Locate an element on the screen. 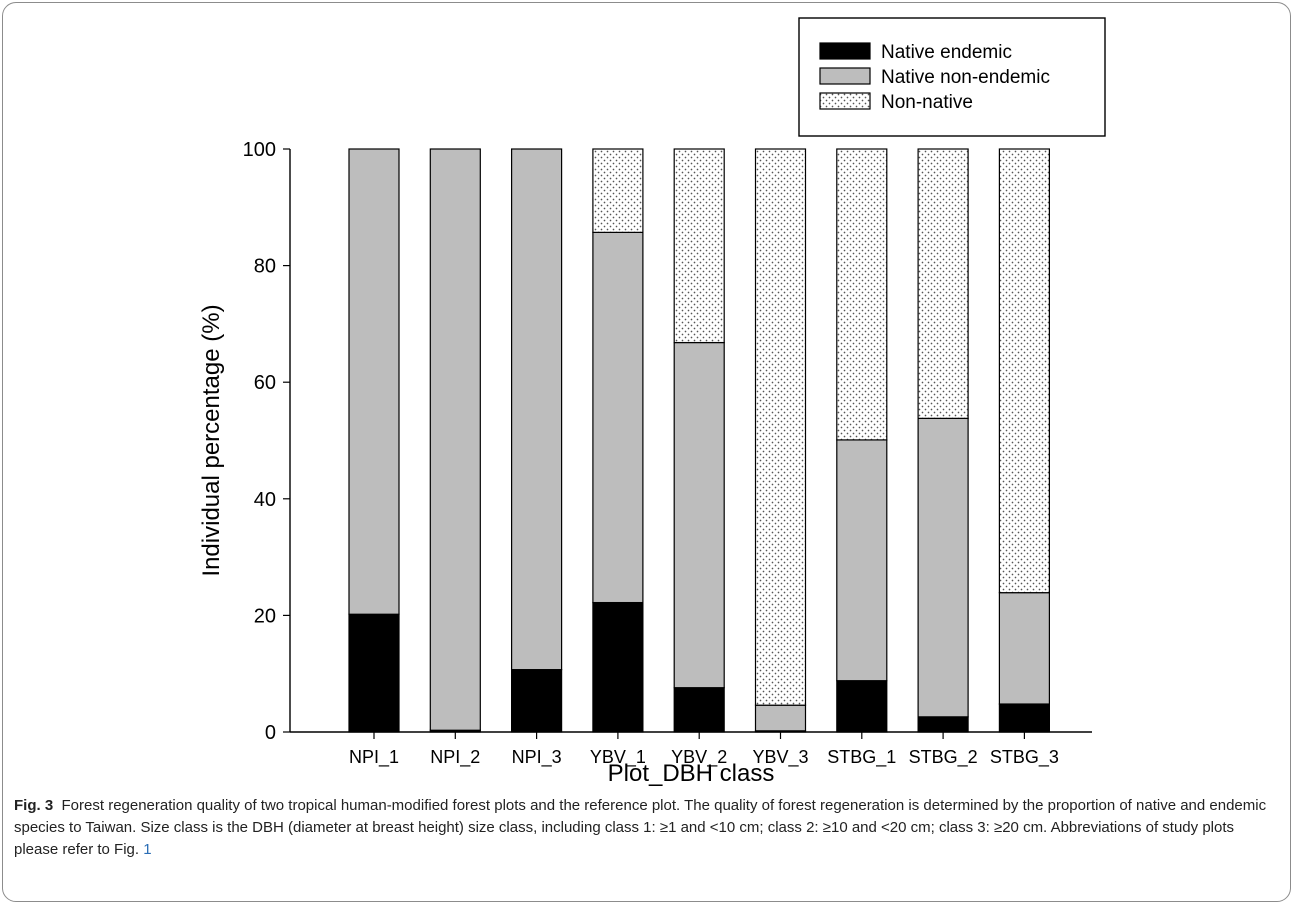 Image resolution: width=1295 pixels, height=906 pixels. x-tick-label: NPI_1 is located at coordinates (374, 757).